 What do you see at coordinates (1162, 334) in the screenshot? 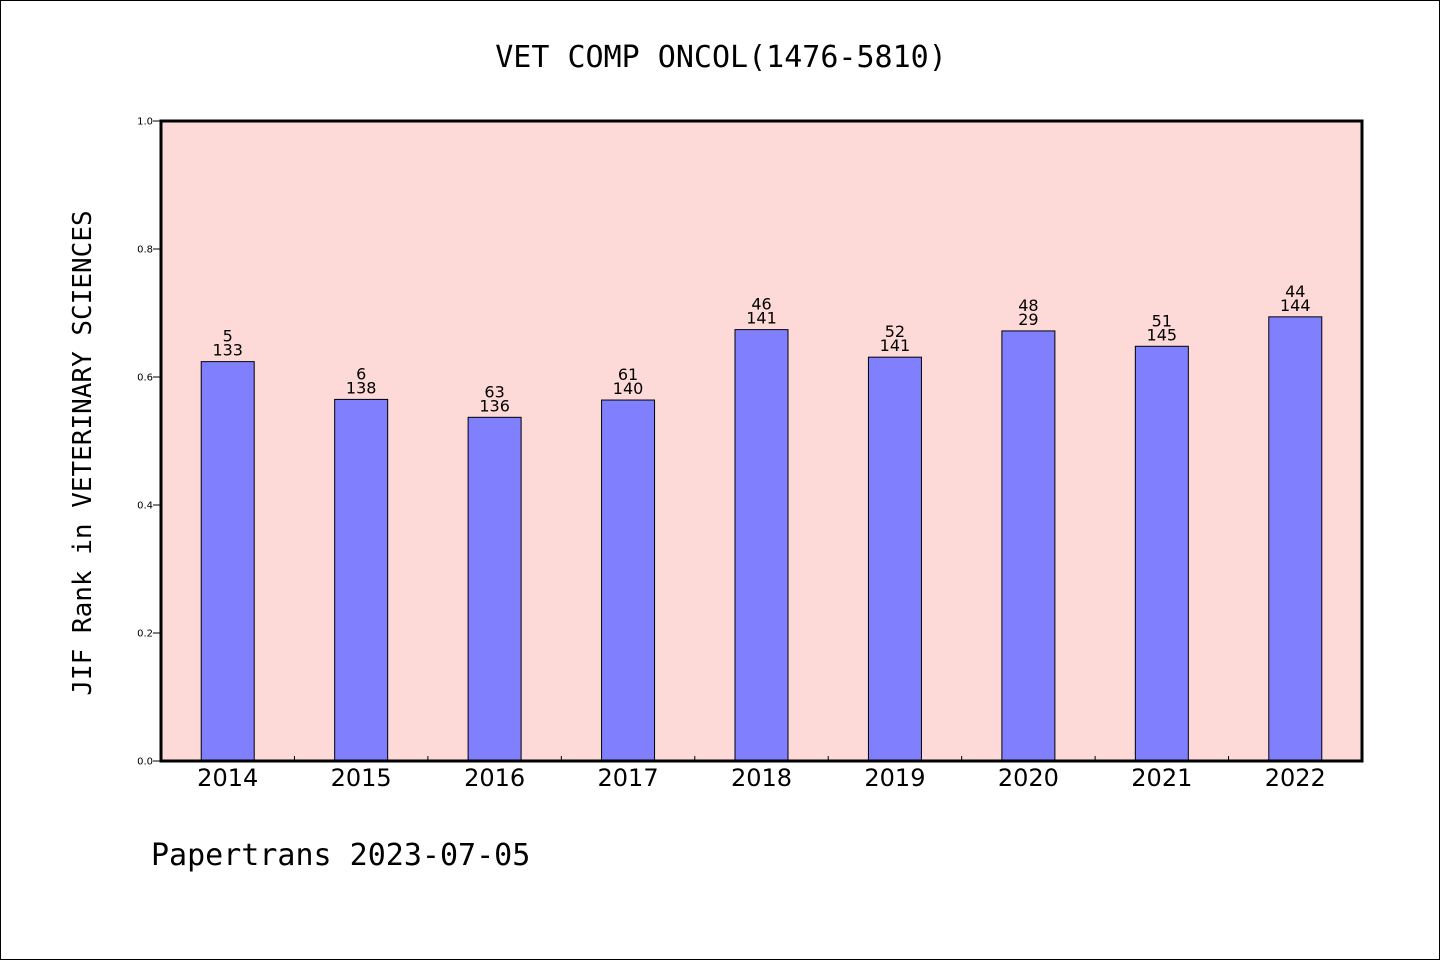
I see `total-label: 145` at bounding box center [1162, 334].